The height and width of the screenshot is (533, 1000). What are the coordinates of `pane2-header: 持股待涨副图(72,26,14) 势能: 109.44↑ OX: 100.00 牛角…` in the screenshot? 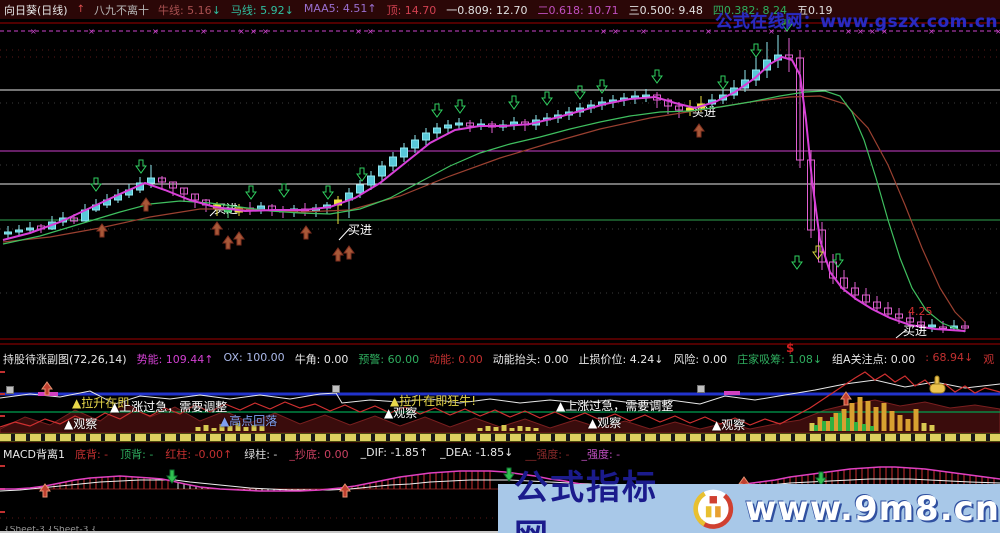 It's located at (500, 358).